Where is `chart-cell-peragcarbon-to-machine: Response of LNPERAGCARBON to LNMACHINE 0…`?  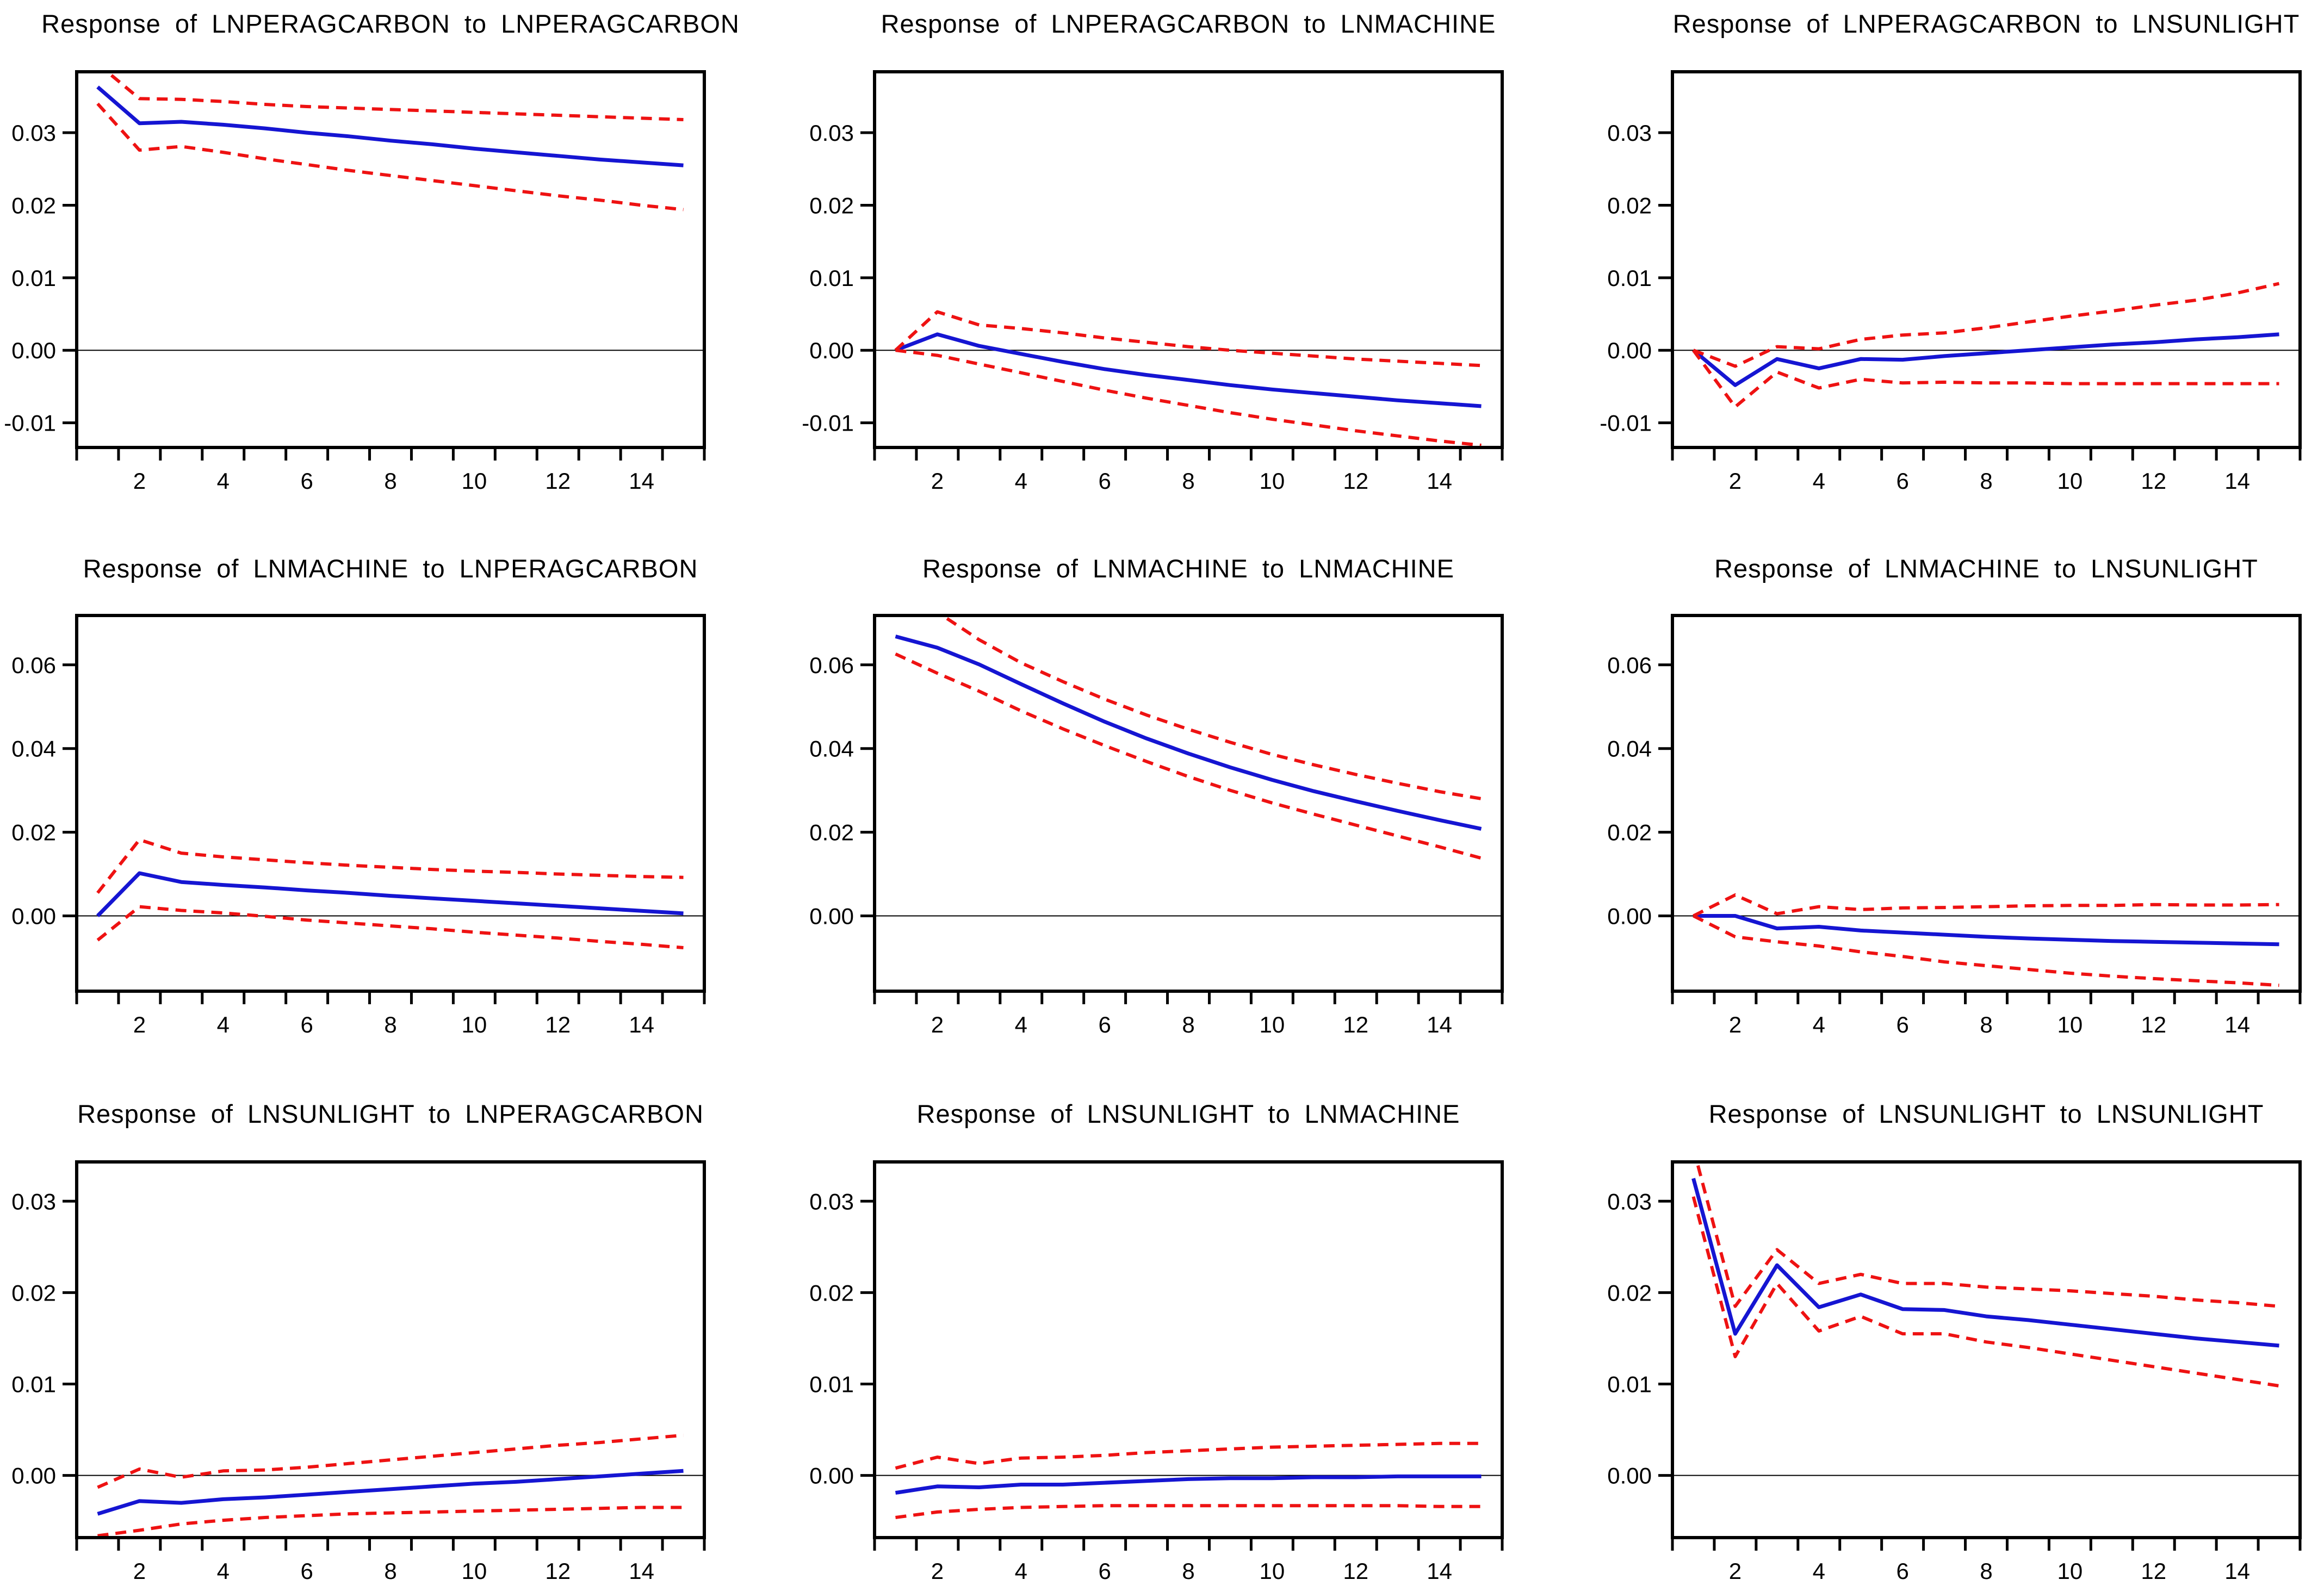
chart-cell-peragcarbon-to-machine: Response of LNPERAGCARBON to LNMACHINE 0… is located at coordinates (1197, 264).